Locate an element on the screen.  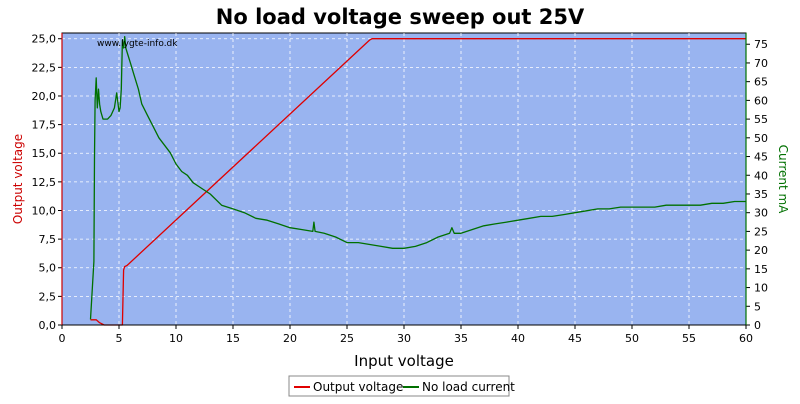
x-tick-label: 5 is located at coordinates (119, 338).